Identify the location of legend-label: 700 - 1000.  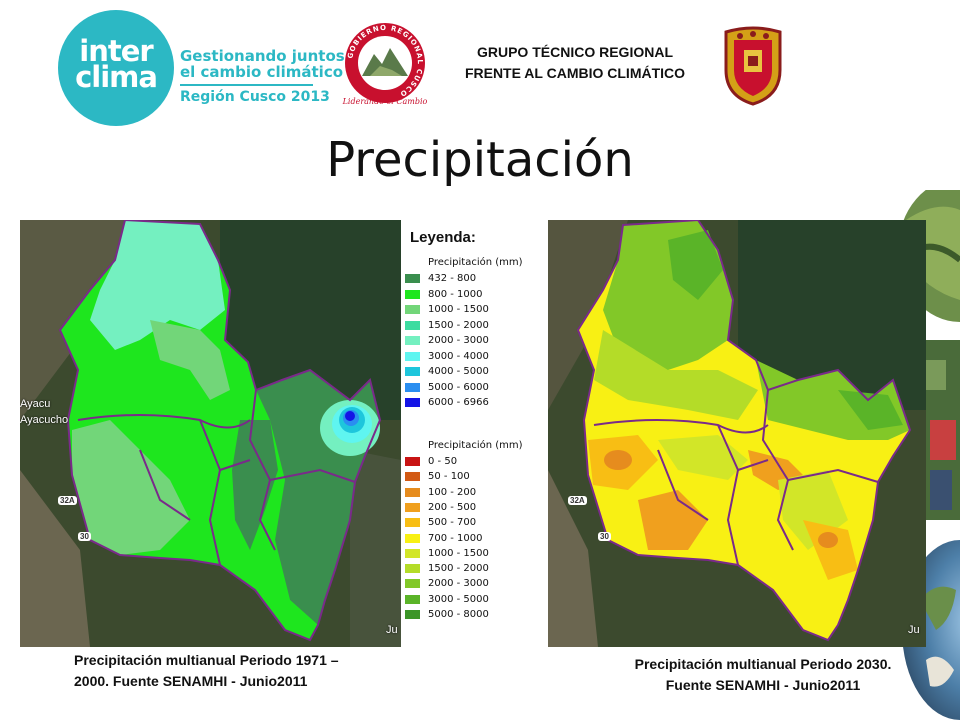
(455, 538).